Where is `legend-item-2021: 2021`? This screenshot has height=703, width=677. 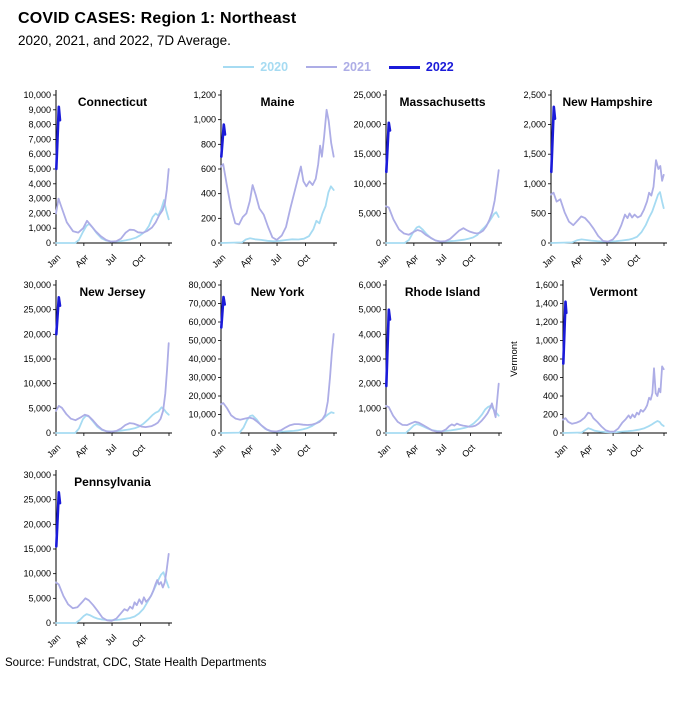 legend-item-2021: 2021 is located at coordinates (338, 67).